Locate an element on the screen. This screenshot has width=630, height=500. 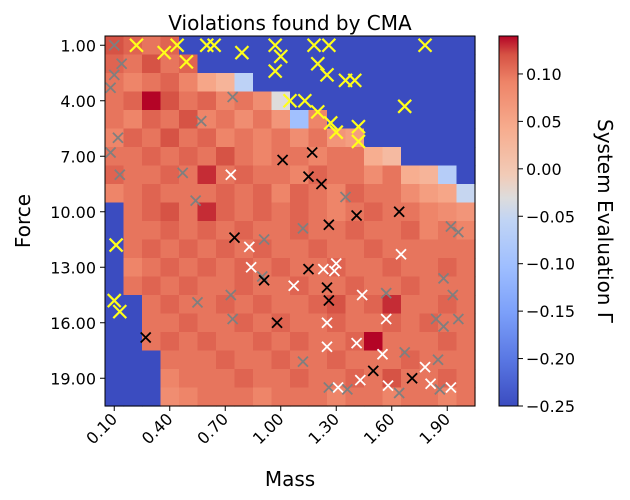
y-tick-label: 7.00 is located at coordinates (78, 156).